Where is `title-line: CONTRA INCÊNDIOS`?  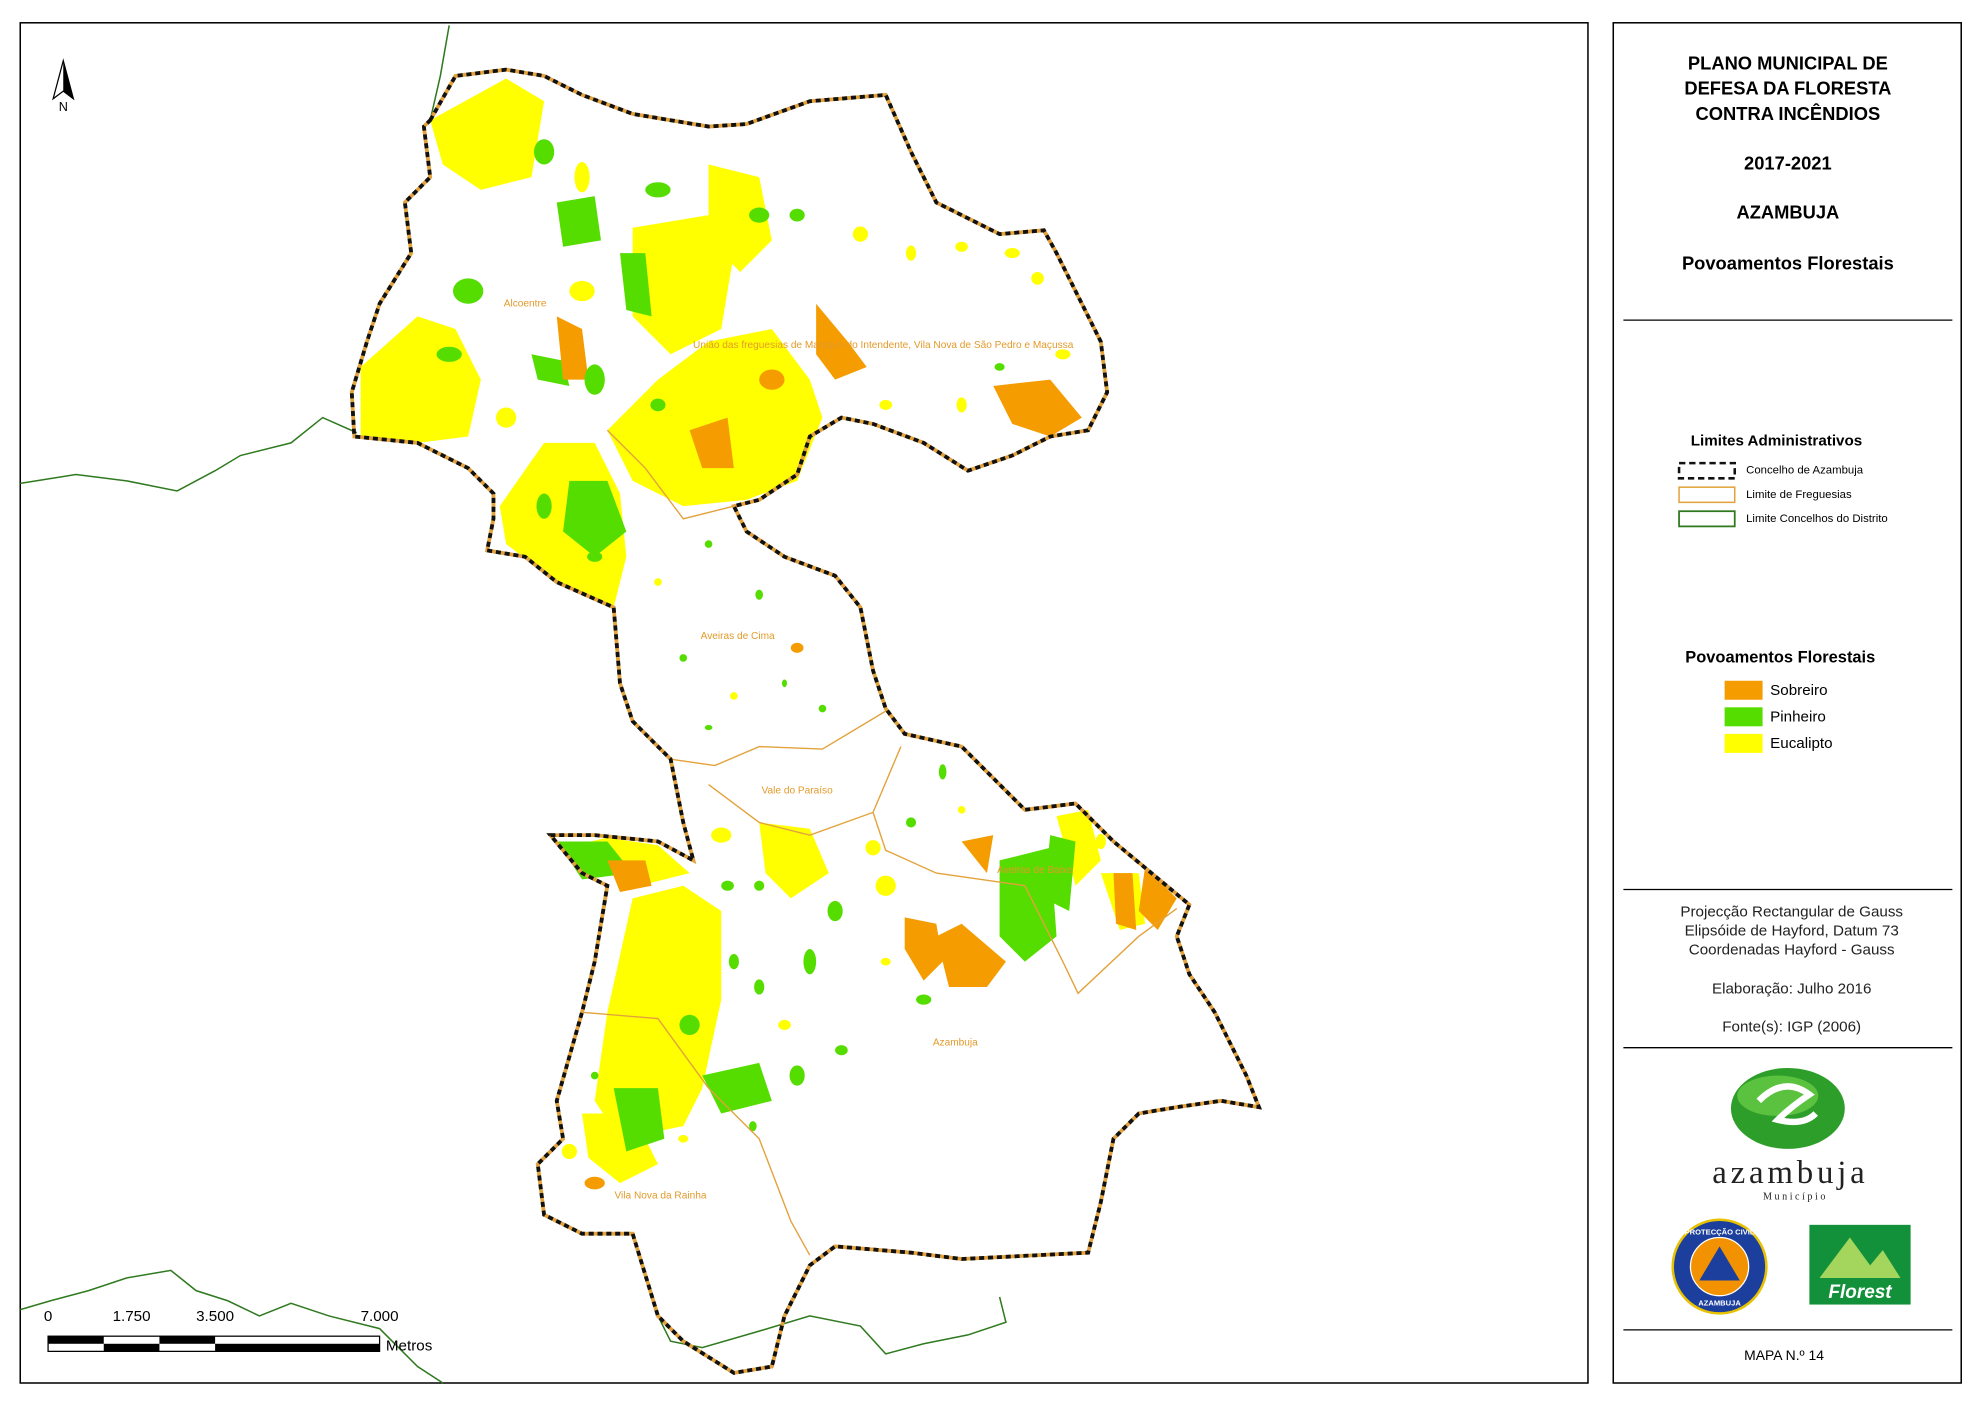 title-line: CONTRA INCÊNDIOS is located at coordinates (1788, 113).